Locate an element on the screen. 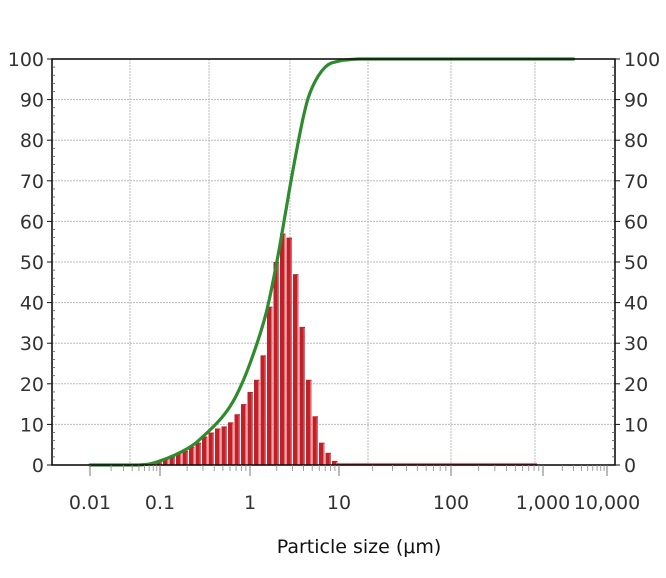 The height and width of the screenshot is (578, 666). histogram-bars is located at coordinates (244, 349).